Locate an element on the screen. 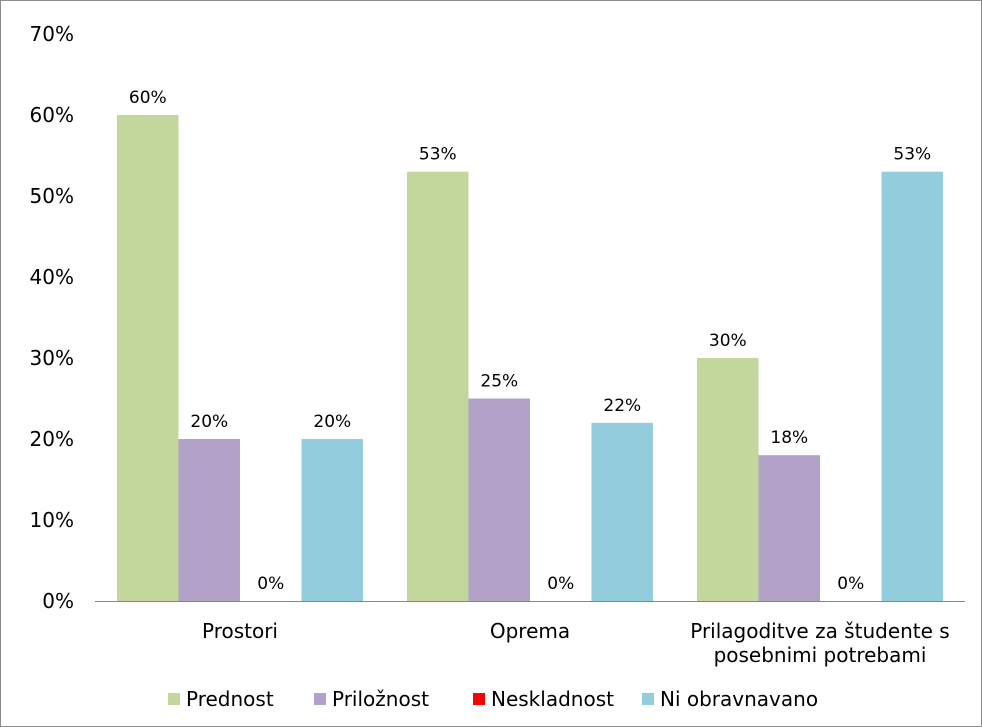 Image resolution: width=982 pixels, height=727 pixels. legend-label: Prednost is located at coordinates (230, 699).